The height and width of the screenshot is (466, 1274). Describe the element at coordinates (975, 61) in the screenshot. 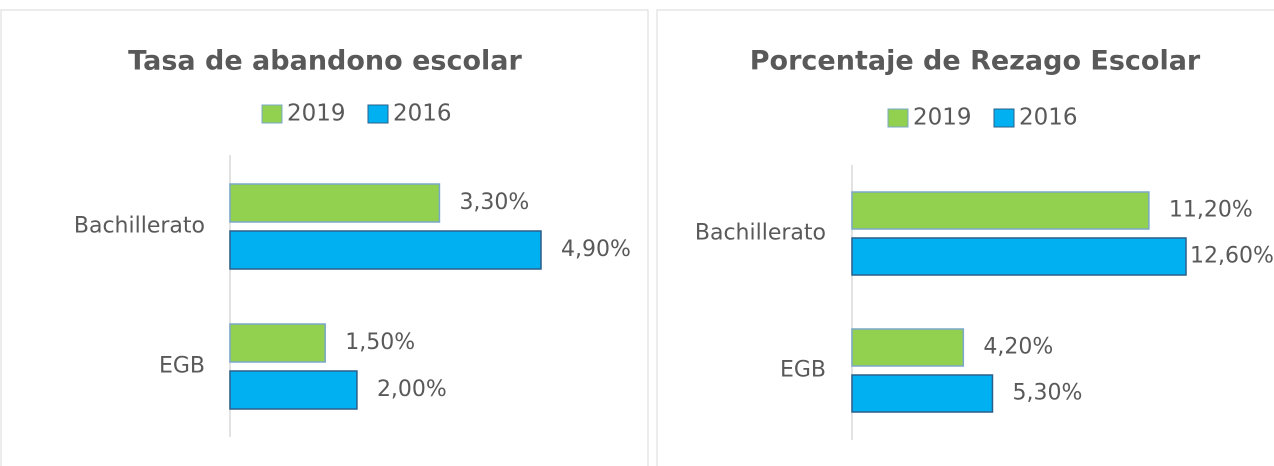

I see `chart-title: Porcentaje de Rezago Escolar` at that location.